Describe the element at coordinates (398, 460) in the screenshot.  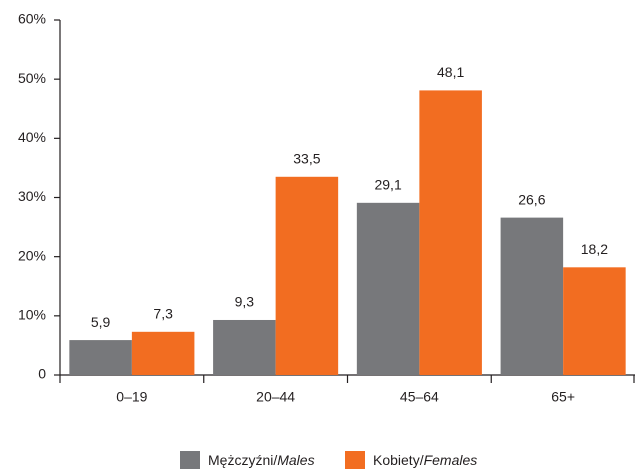
I see `legend-label-part: Kobiety/` at that location.